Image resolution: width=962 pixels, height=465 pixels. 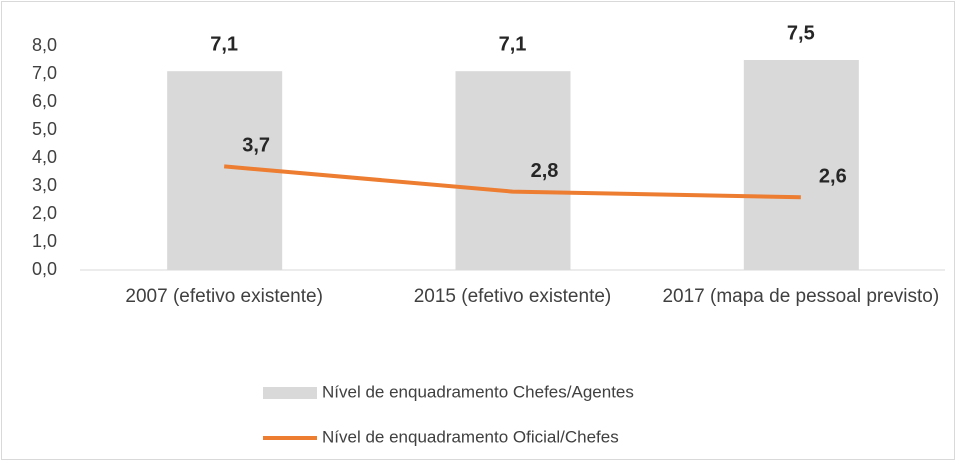 What do you see at coordinates (44, 101) in the screenshot?
I see `y-tick-label: 6,0` at bounding box center [44, 101].